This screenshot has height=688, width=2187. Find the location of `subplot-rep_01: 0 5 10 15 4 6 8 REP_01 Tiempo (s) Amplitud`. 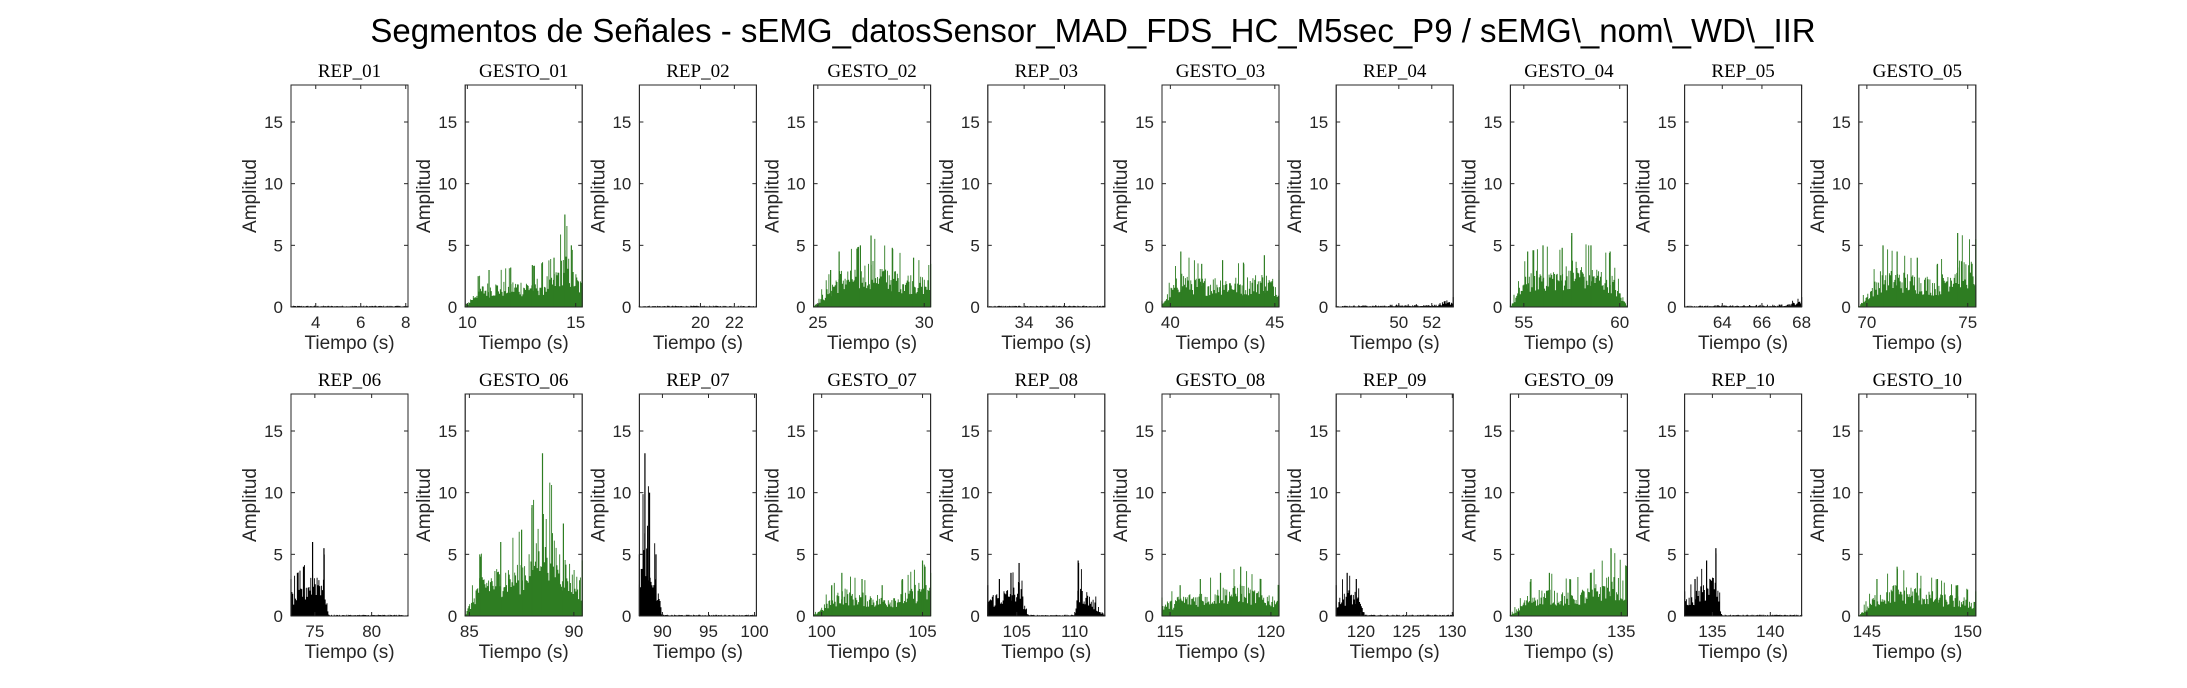

subplot-rep_01: 0 5 10 15 4 6 8 REP_01 Tiempo (s) Amplitud is located at coordinates (325, 207).